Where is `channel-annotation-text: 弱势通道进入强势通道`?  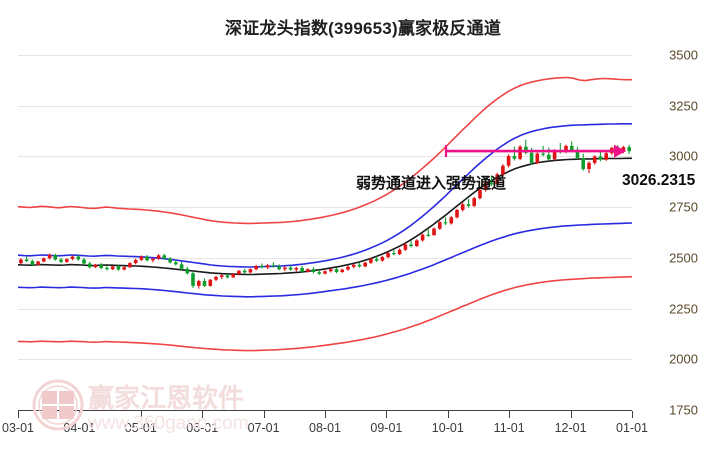
channel-annotation-text: 弱势通道进入强势通道 is located at coordinates (431, 183).